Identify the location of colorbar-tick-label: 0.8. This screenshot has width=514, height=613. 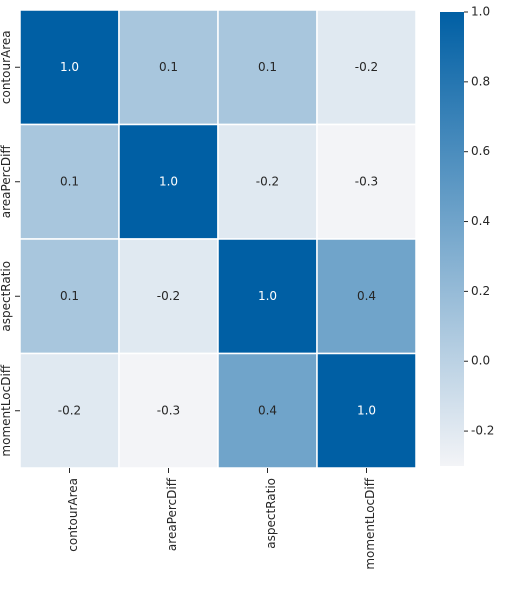
(480, 81).